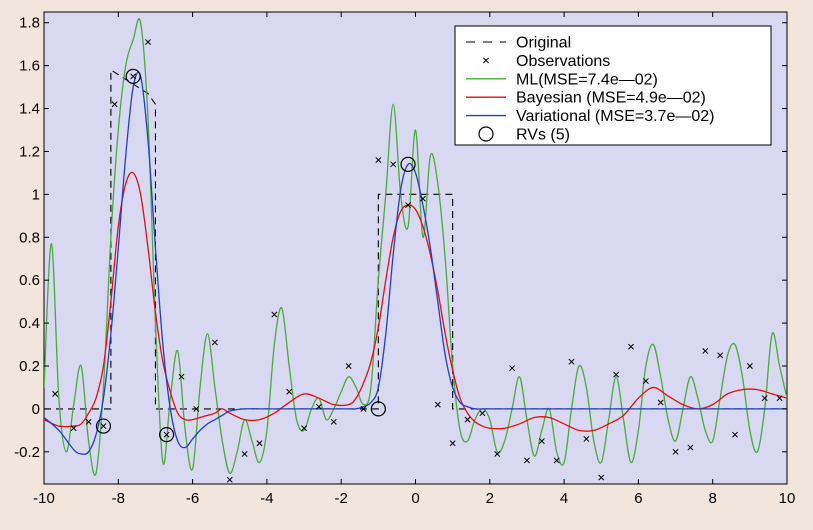 This screenshot has height=530, width=813. What do you see at coordinates (415, 498) in the screenshot?
I see `x-tick-label: 0` at bounding box center [415, 498].